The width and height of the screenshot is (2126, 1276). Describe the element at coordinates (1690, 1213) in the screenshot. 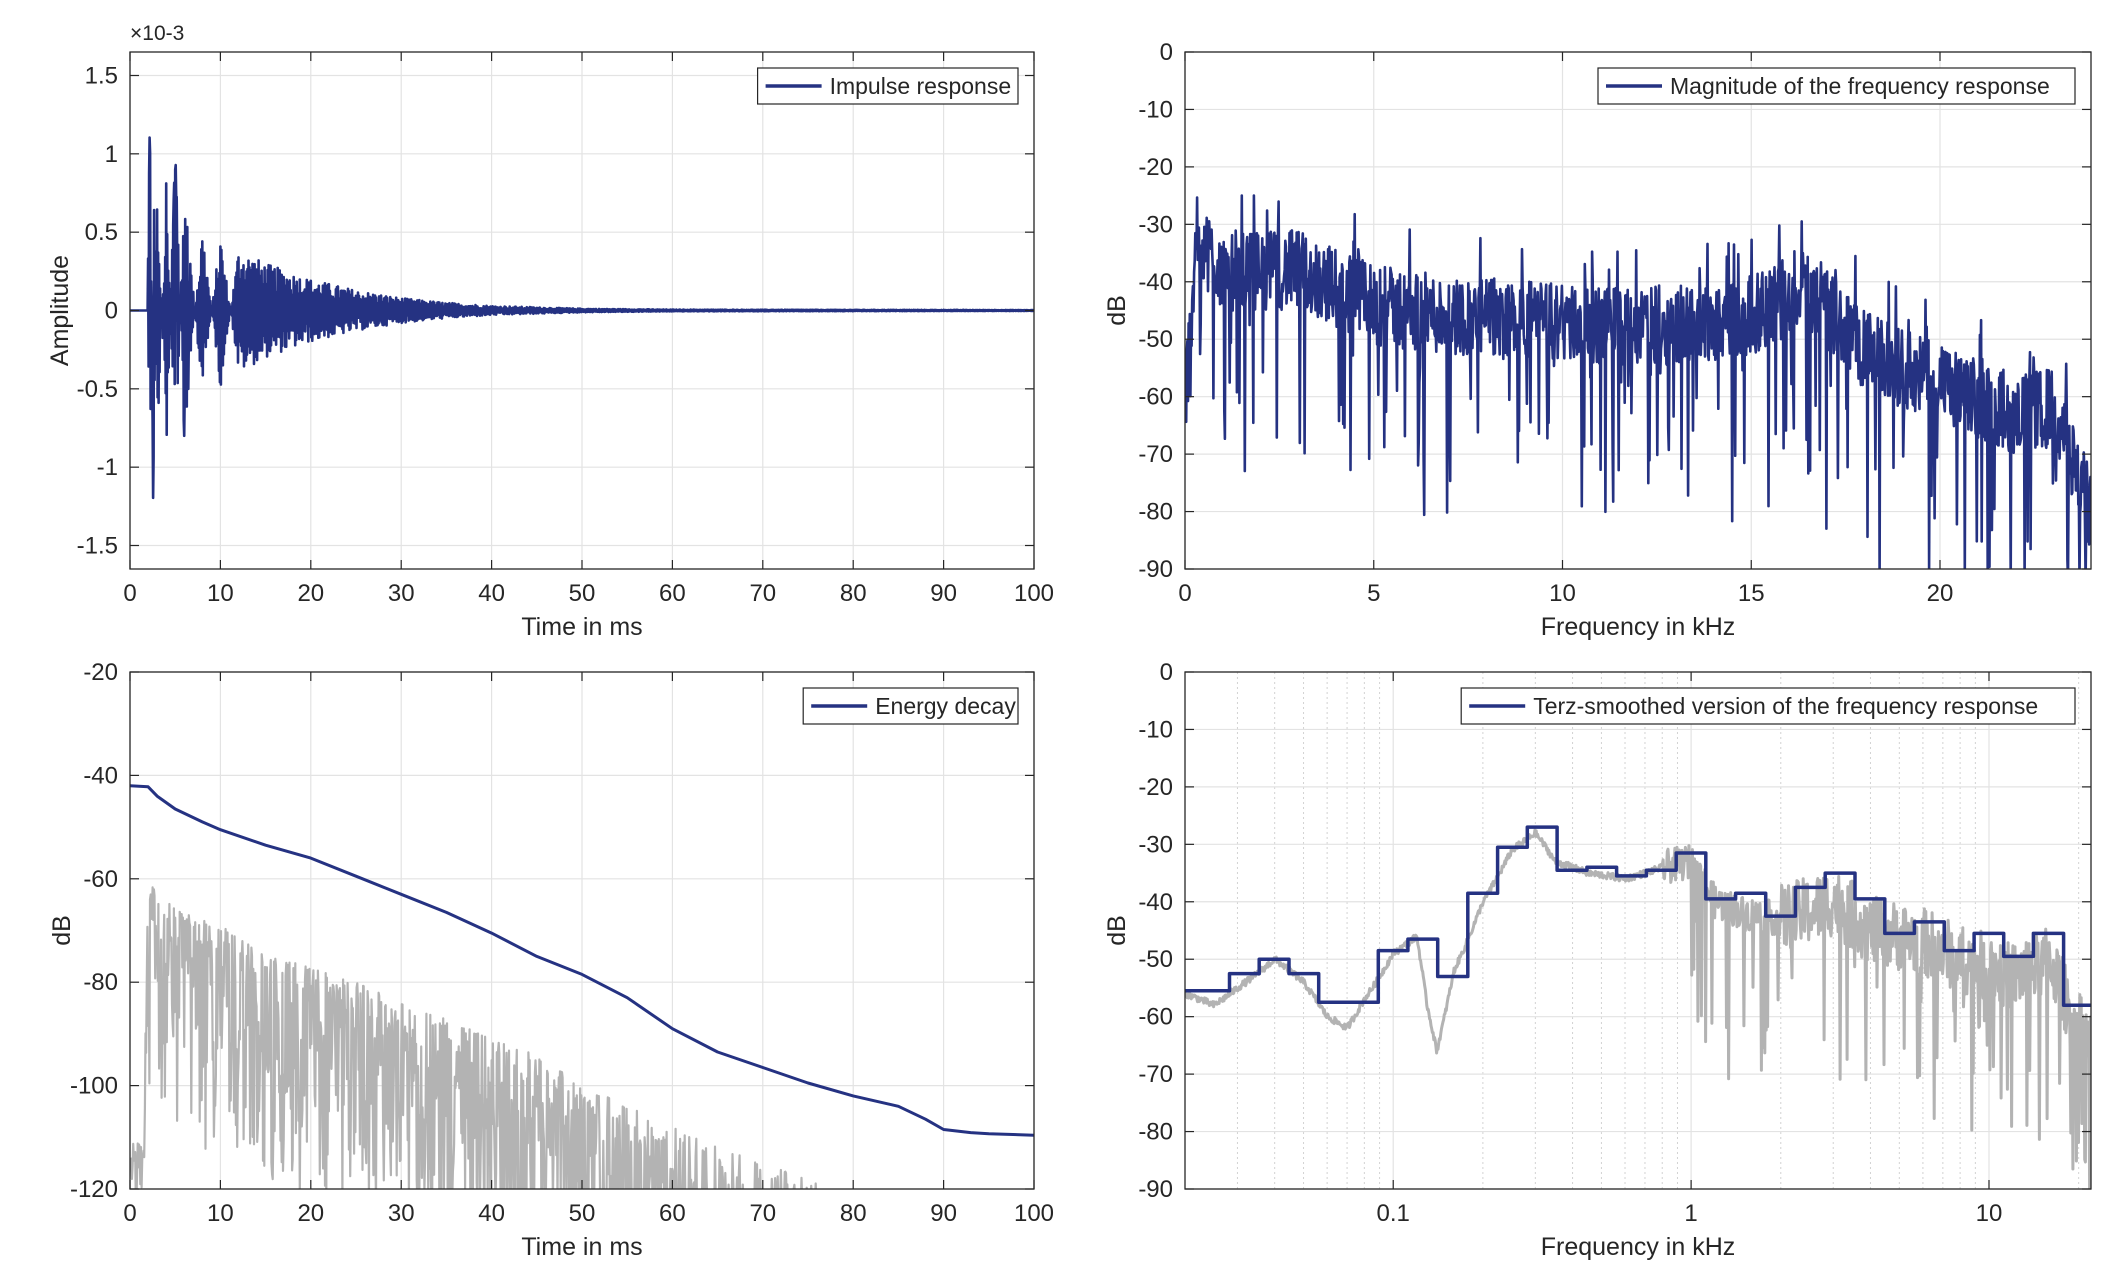

I see `x-tick-label: 1` at that location.